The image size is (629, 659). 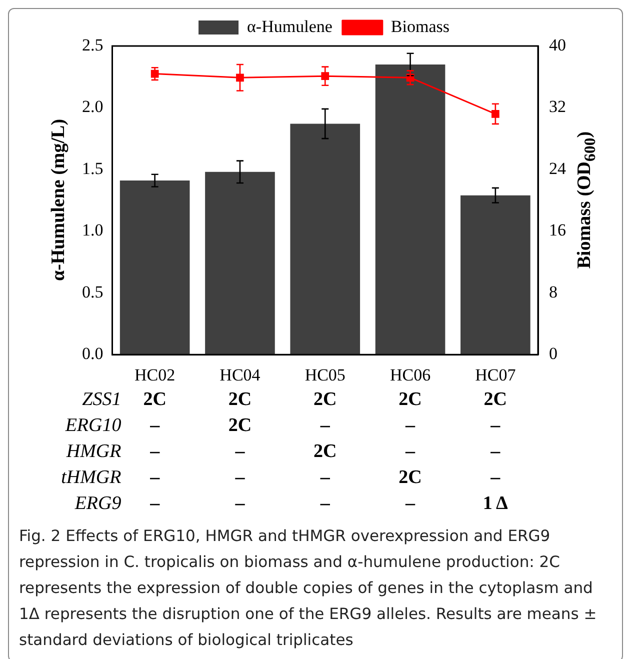 I want to click on y-tick-label: 2.5, so click(x=93, y=44).